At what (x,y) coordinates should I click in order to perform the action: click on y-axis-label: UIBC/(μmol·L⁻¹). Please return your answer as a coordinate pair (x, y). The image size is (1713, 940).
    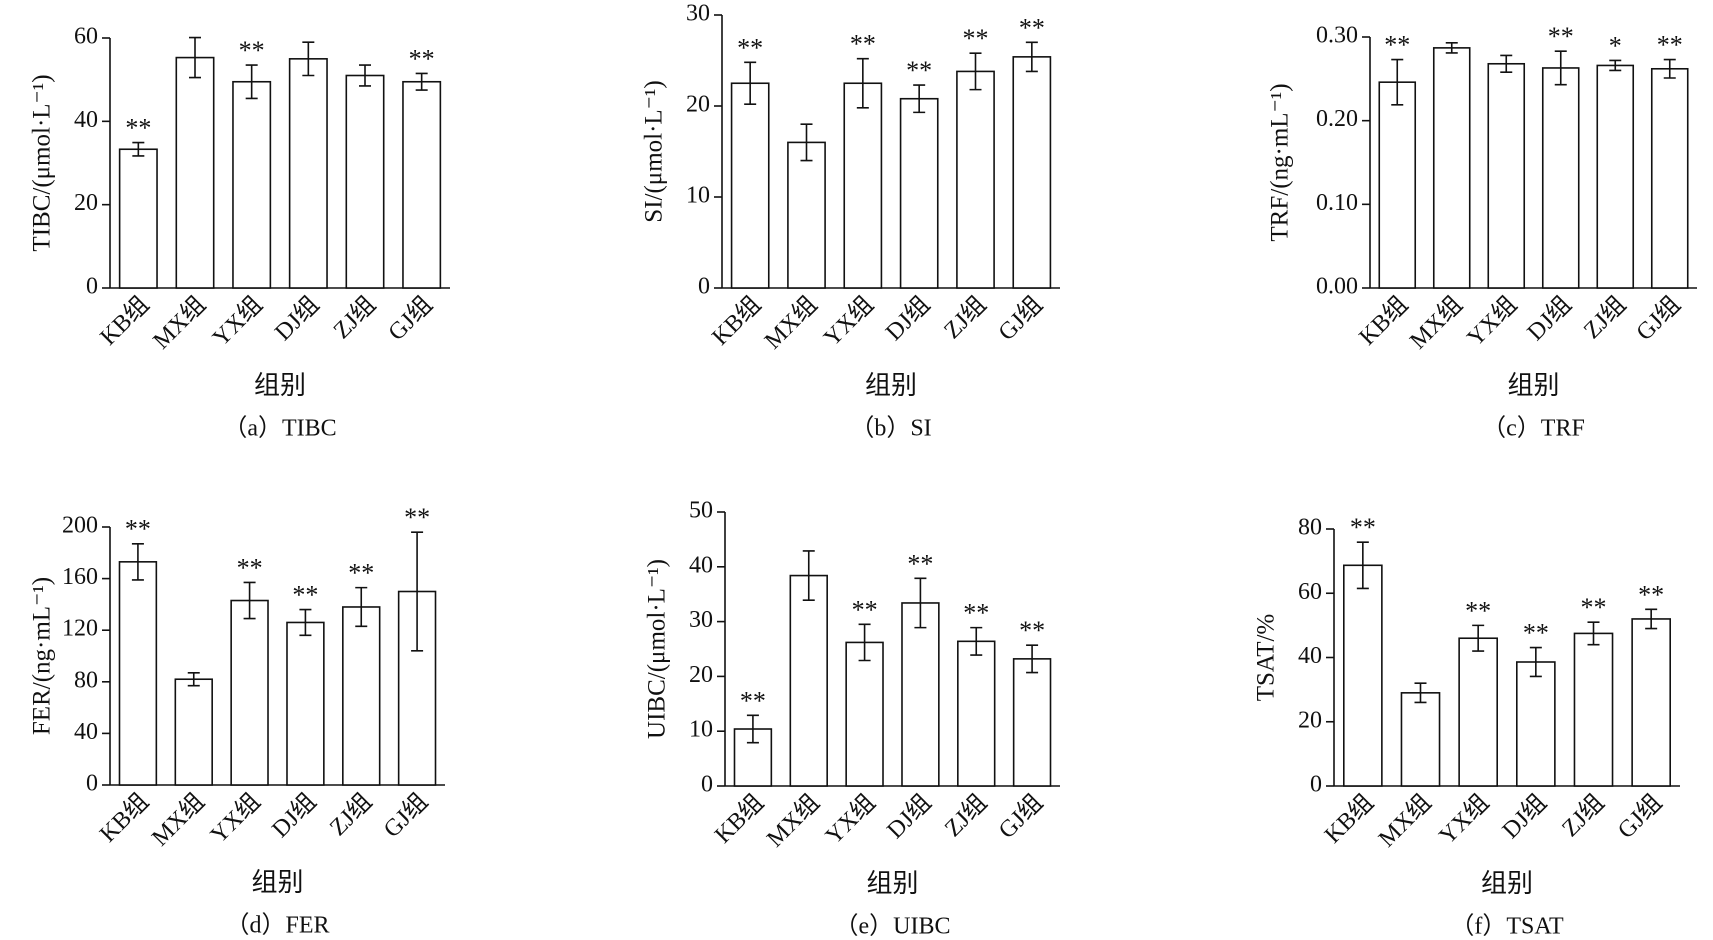
    Looking at the image, I should click on (657, 649).